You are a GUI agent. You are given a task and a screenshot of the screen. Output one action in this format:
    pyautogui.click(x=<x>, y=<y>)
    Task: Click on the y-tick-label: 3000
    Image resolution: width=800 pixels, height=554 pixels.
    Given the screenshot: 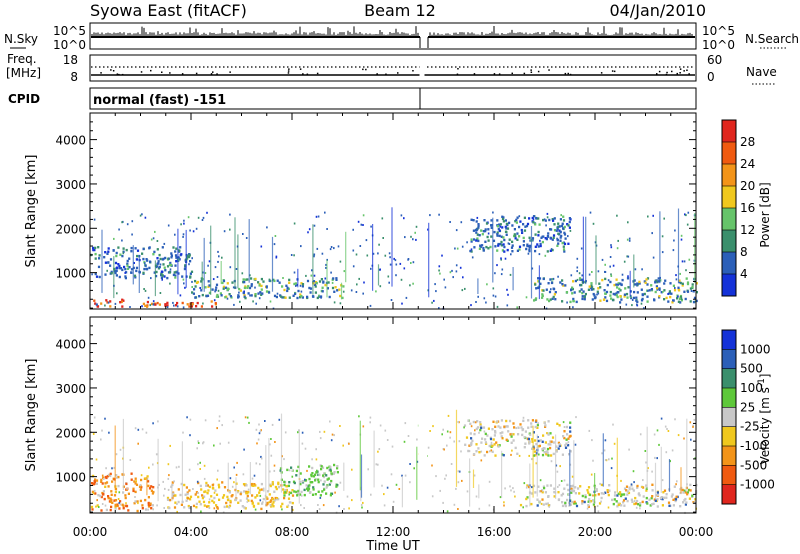 What is the action you would take?
    pyautogui.click(x=70, y=185)
    